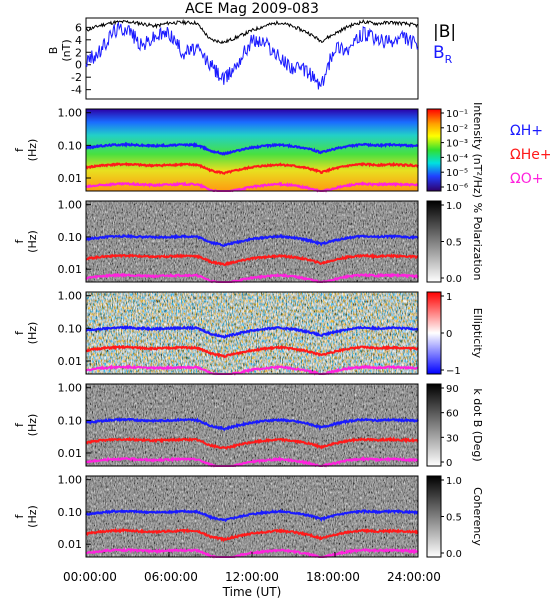  Describe the element at coordinates (252, 592) in the screenshot. I see `x-axis-label: Time (UT)` at that location.